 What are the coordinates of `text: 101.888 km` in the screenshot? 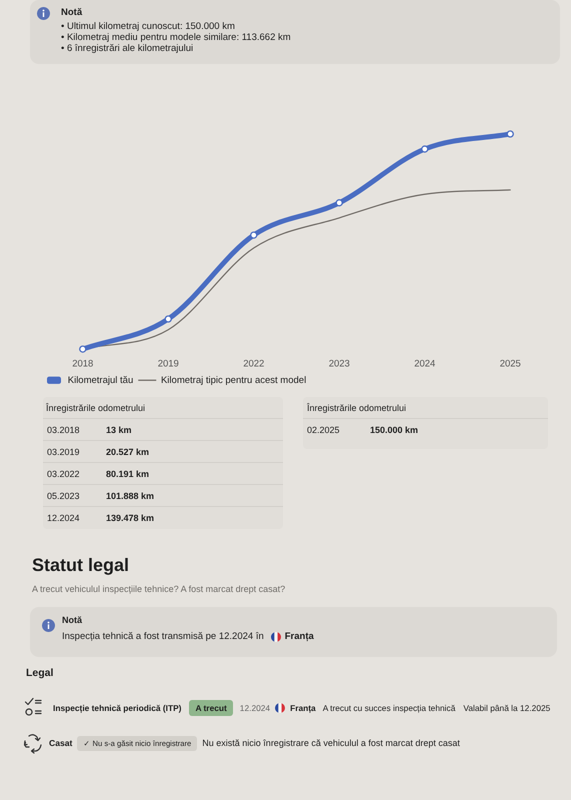 It's located at (130, 496).